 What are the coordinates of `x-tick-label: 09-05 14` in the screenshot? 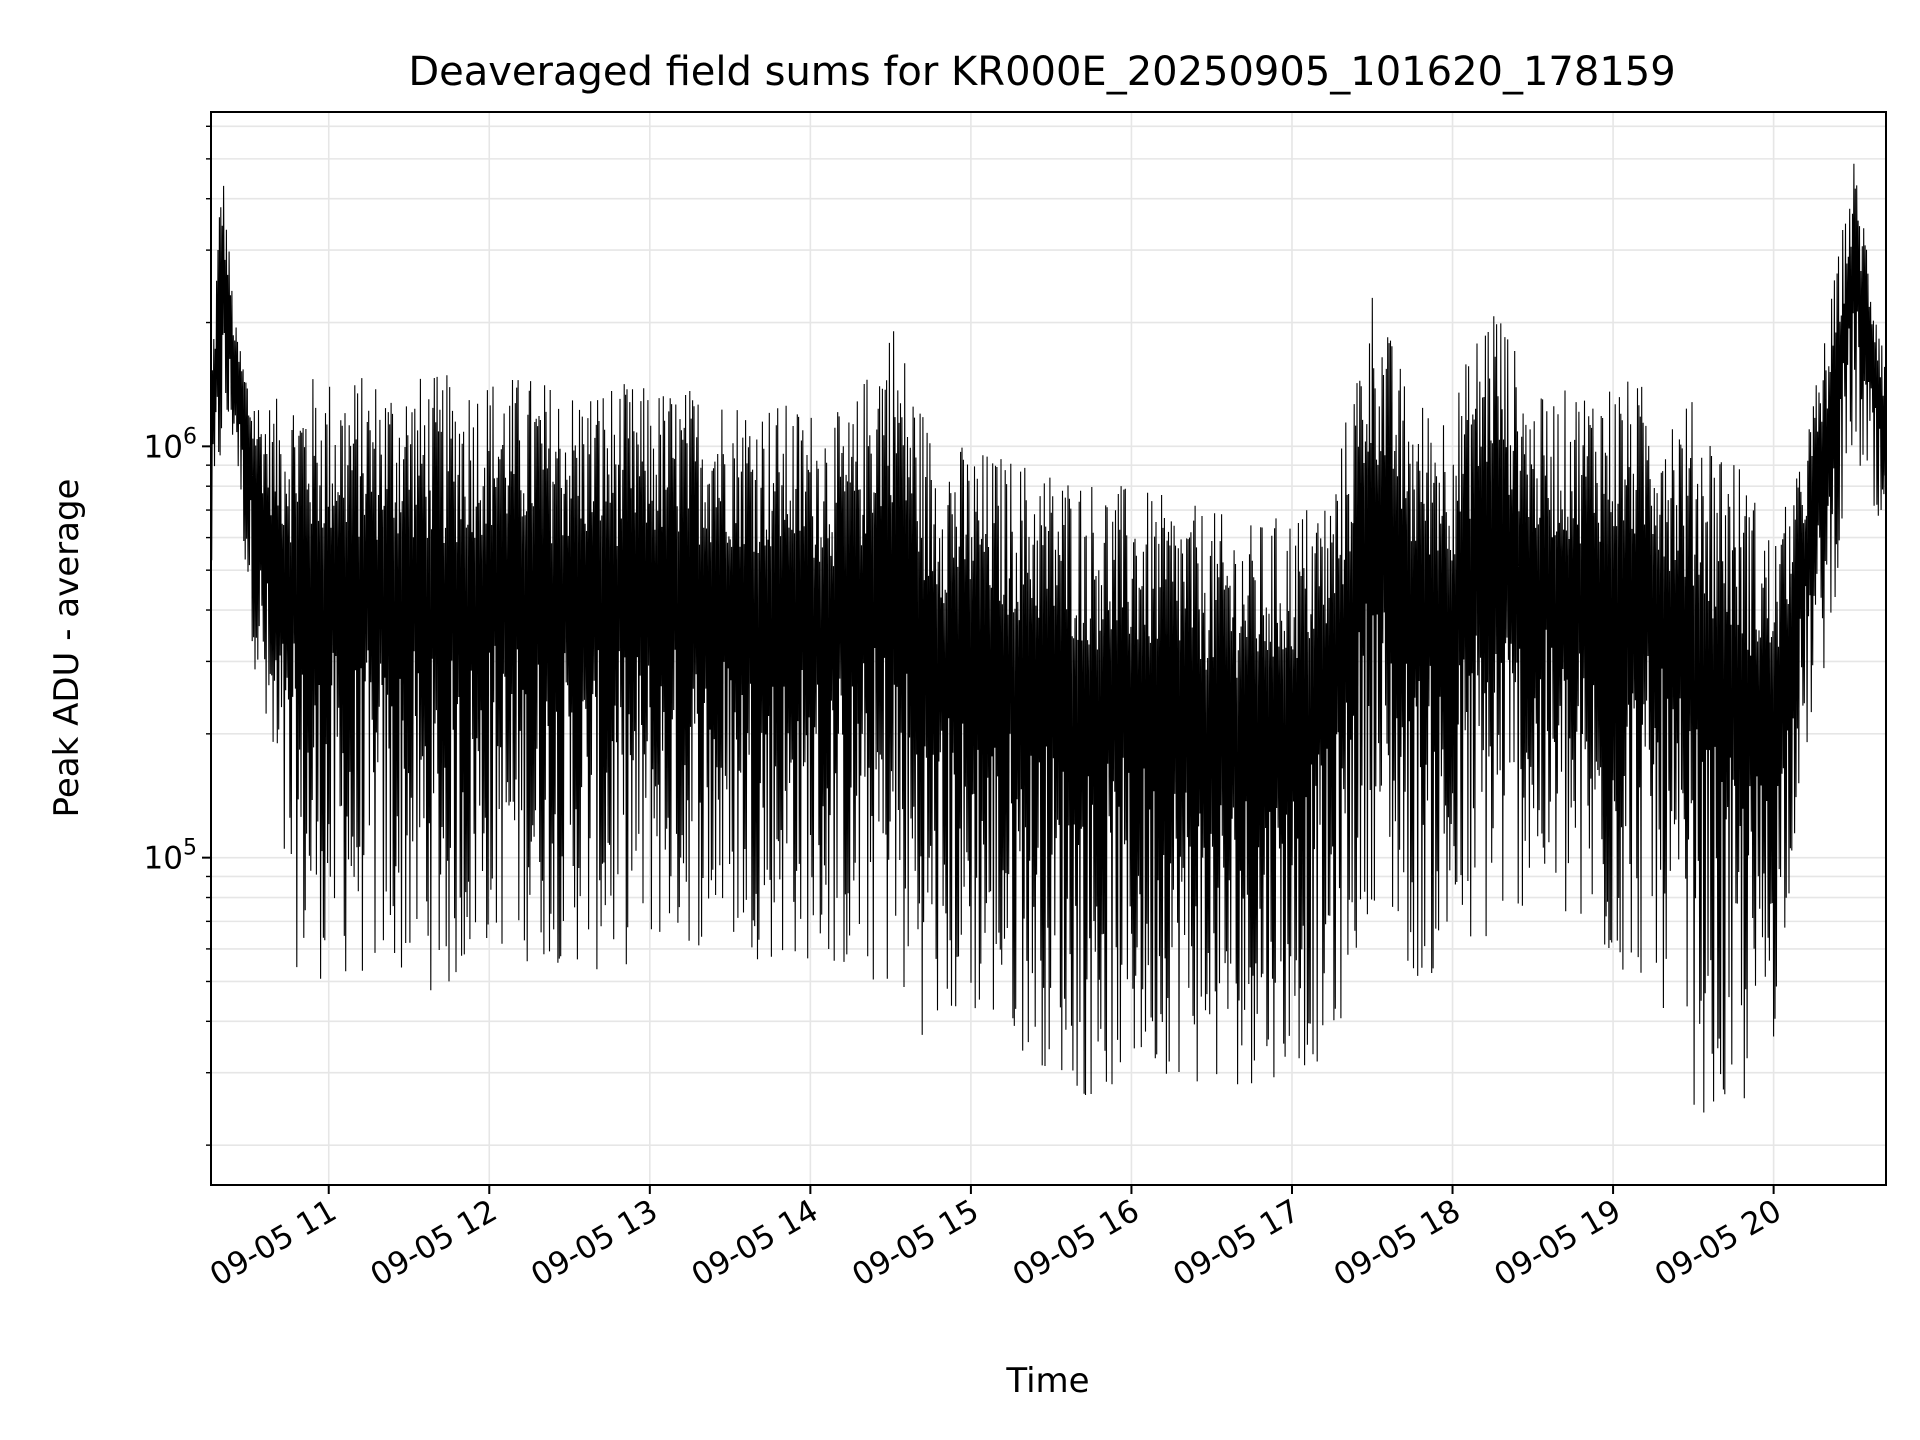 It's located at (755, 1243).